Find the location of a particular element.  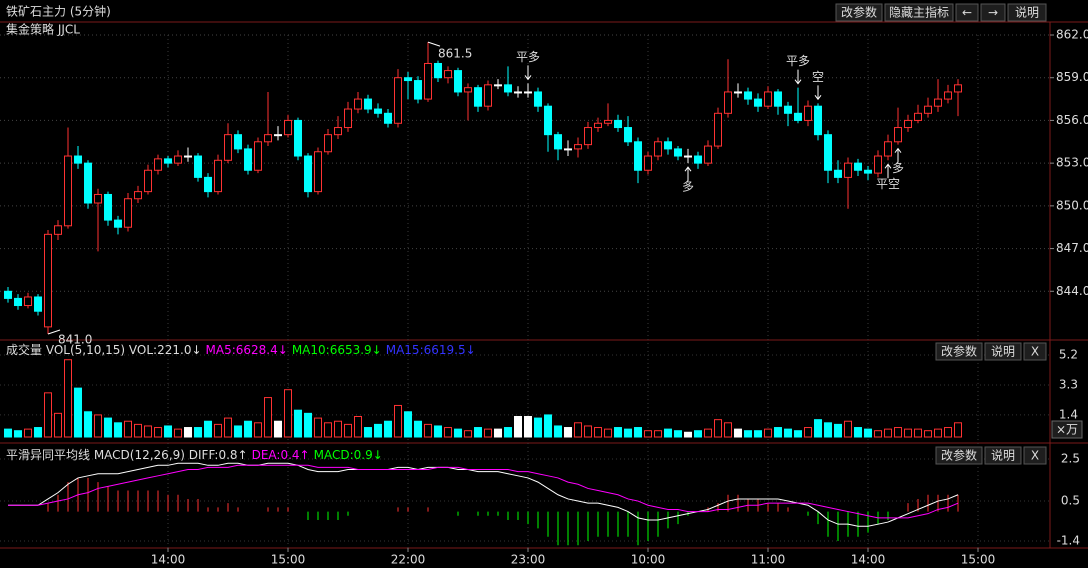

button-label: 隐藏主指标 is located at coordinates (919, 12).